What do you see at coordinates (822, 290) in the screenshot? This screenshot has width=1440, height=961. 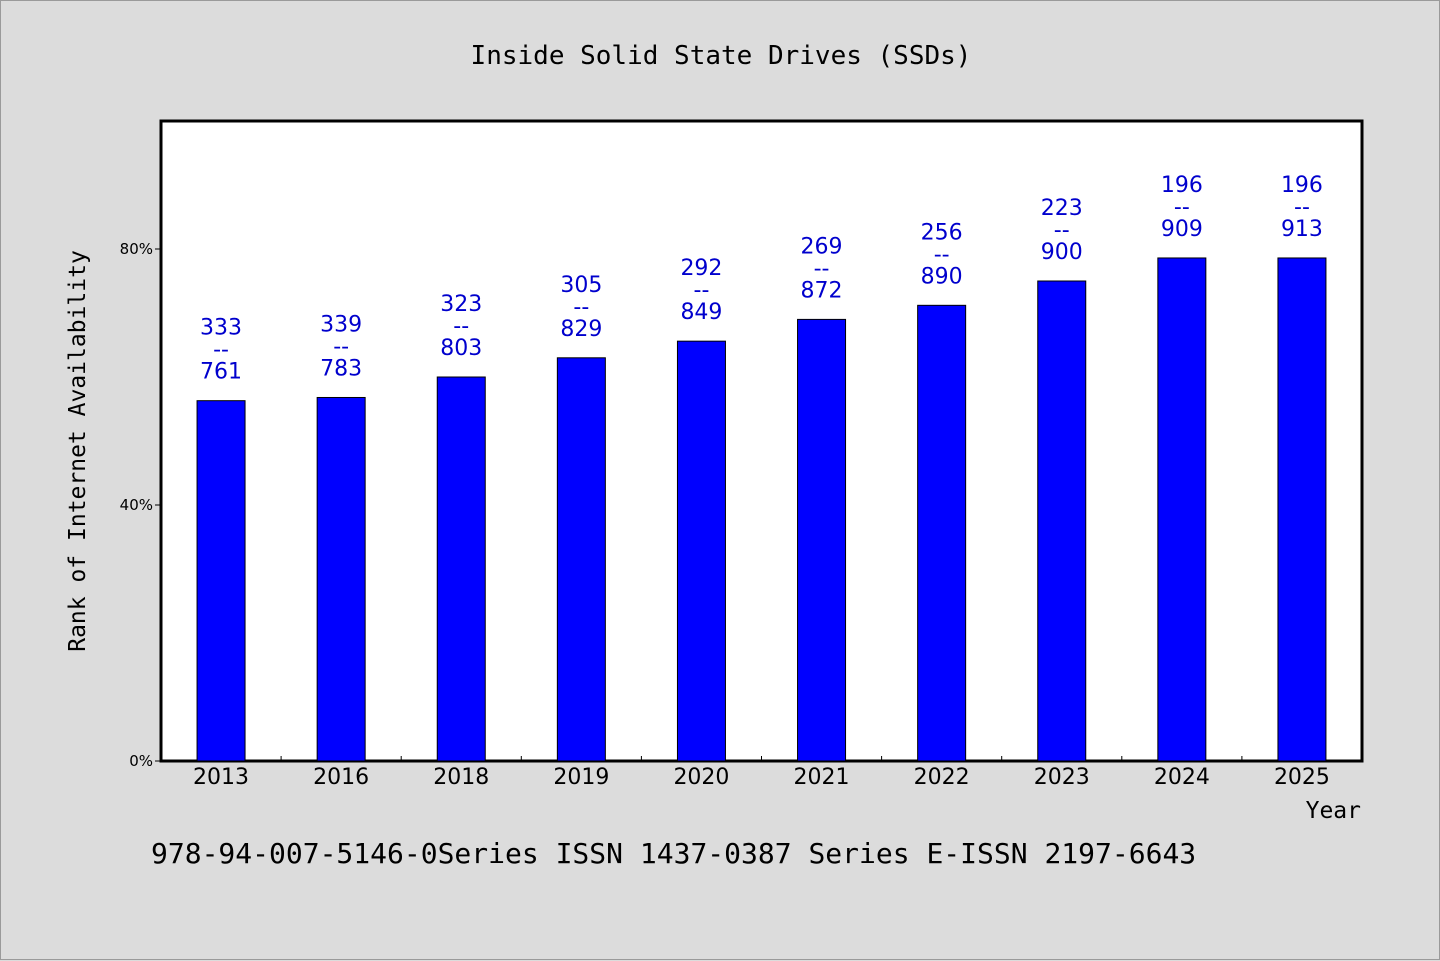 I see `bar-label-bottom-2021: 872` at bounding box center [822, 290].